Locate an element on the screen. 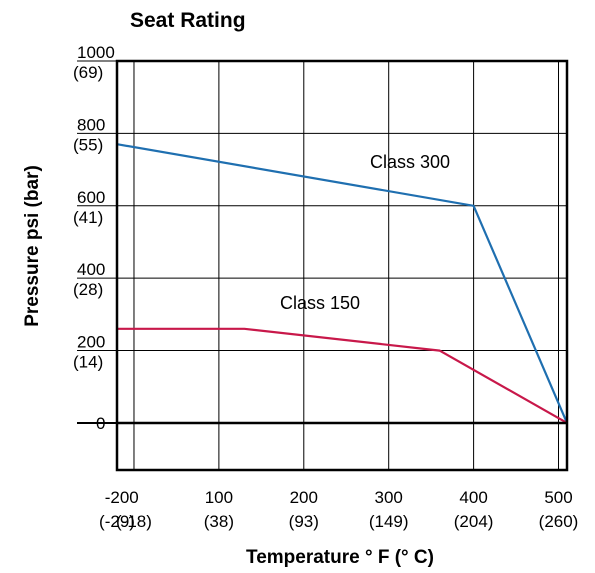 This screenshot has height=573, width=595. x-tick-label: 100 is located at coordinates (219, 497).